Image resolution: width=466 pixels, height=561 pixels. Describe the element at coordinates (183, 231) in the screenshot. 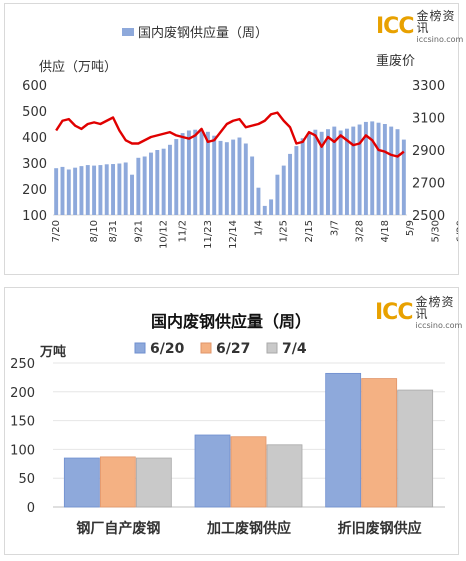

I see `x-tick-label: 11/2` at that location.